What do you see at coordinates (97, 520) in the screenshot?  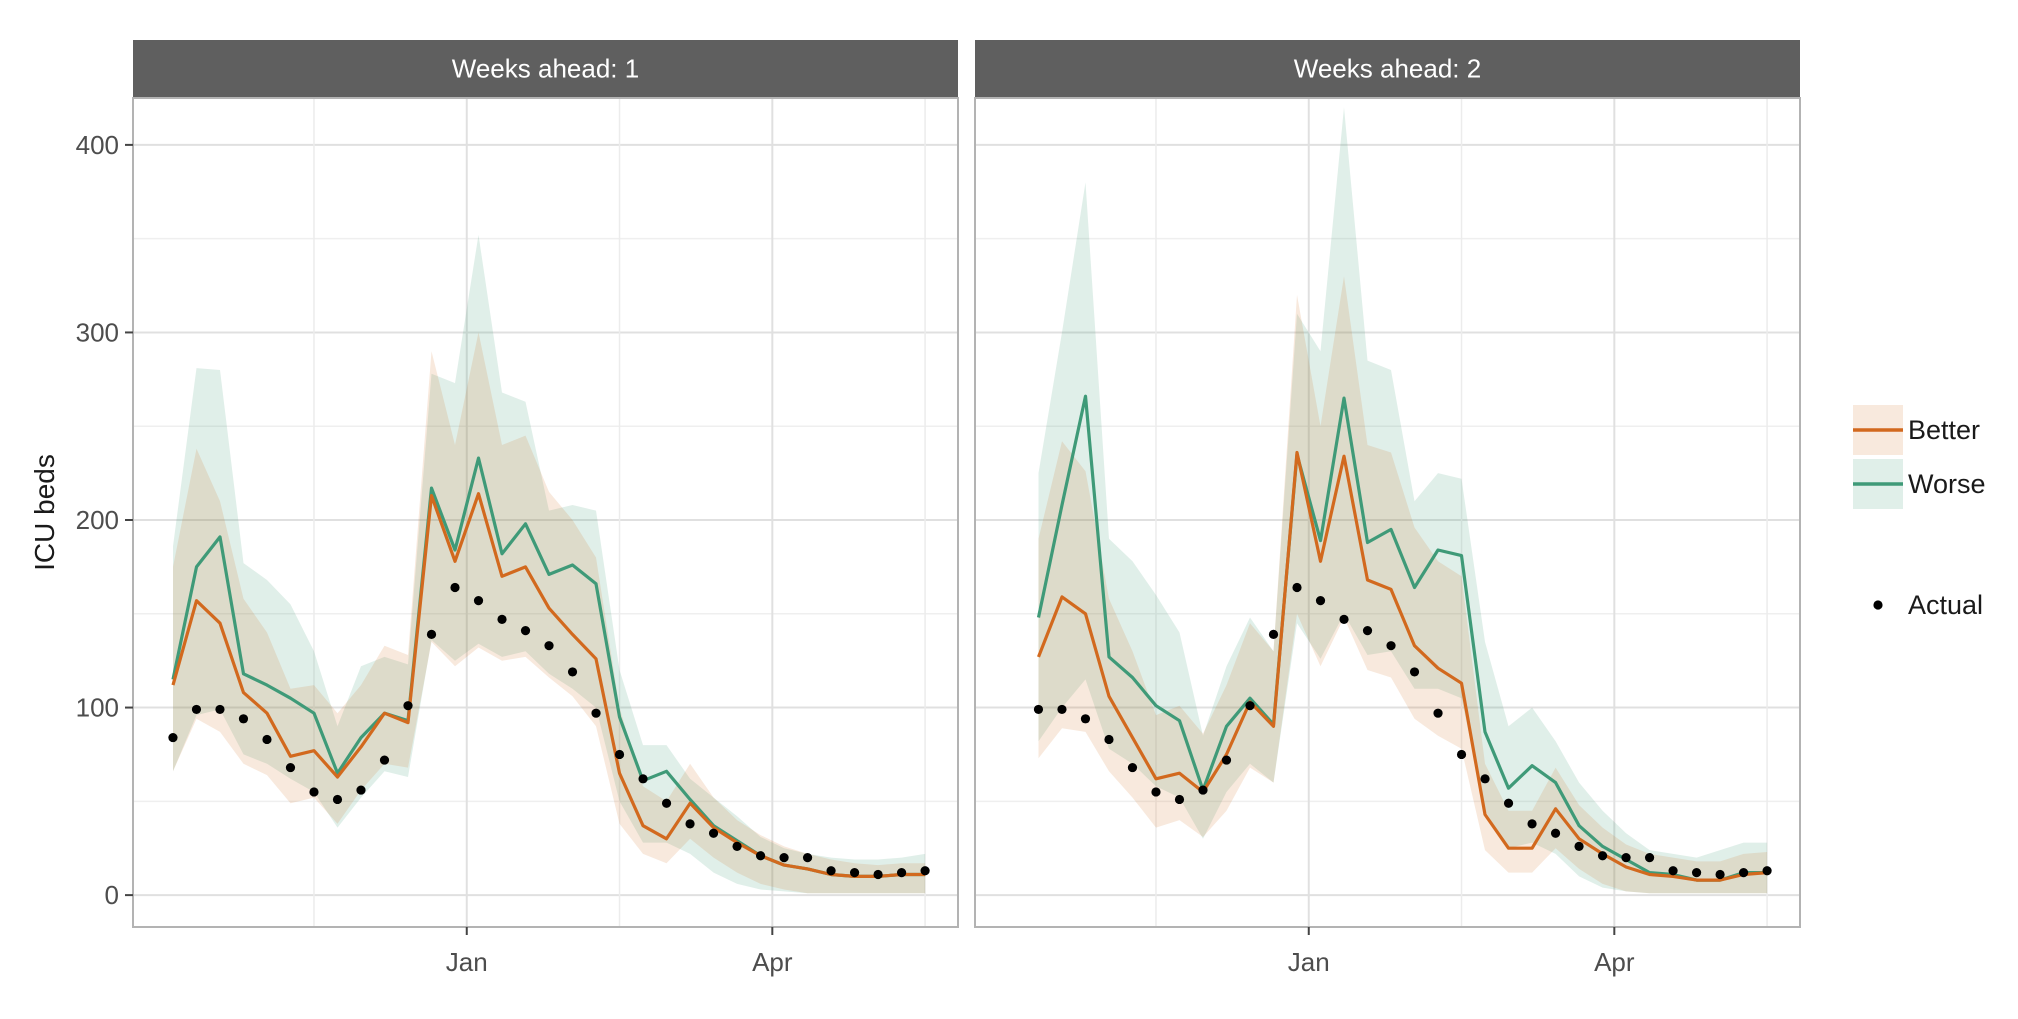 I see `y-tick-label: 200` at bounding box center [97, 520].